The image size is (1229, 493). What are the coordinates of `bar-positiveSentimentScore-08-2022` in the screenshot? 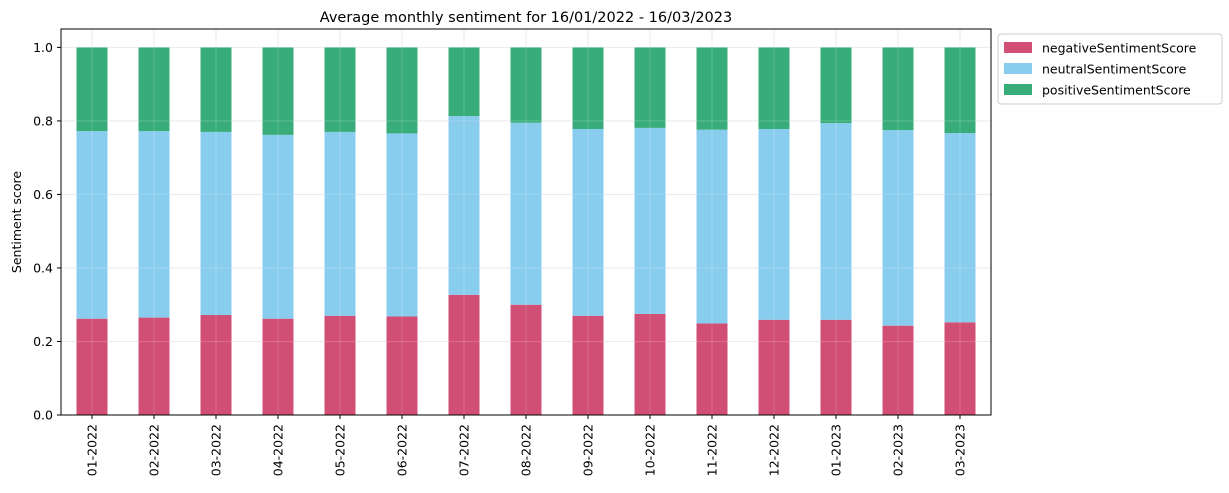 It's located at (526, 85).